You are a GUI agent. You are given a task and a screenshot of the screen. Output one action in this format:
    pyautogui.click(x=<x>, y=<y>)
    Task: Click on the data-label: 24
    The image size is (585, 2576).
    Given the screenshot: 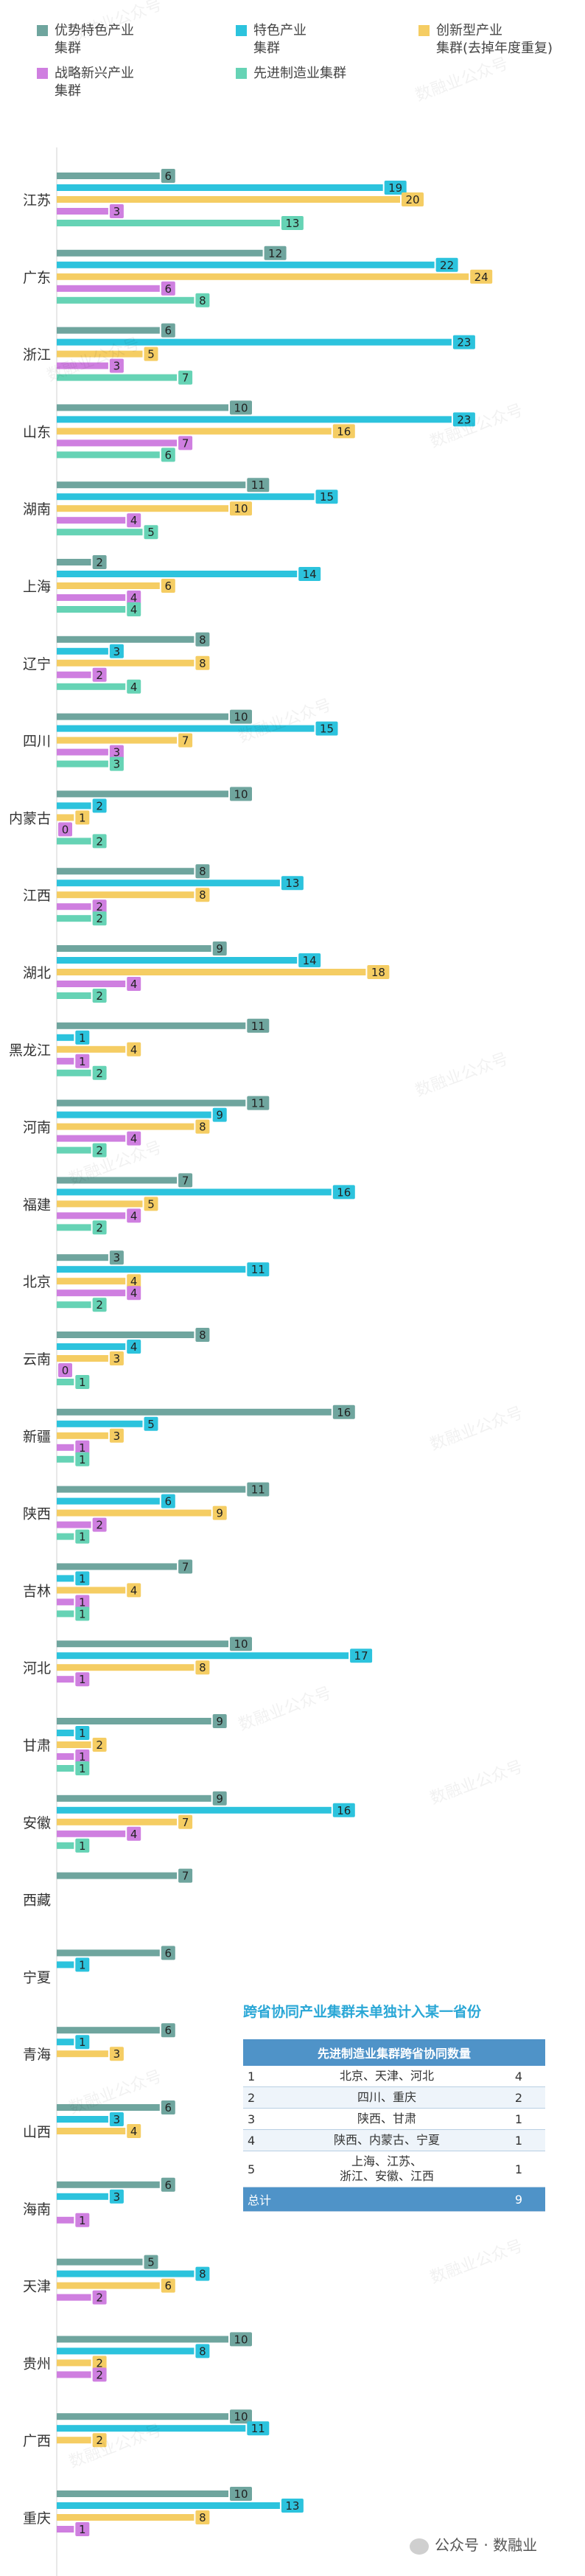 What is the action you would take?
    pyautogui.click(x=481, y=278)
    